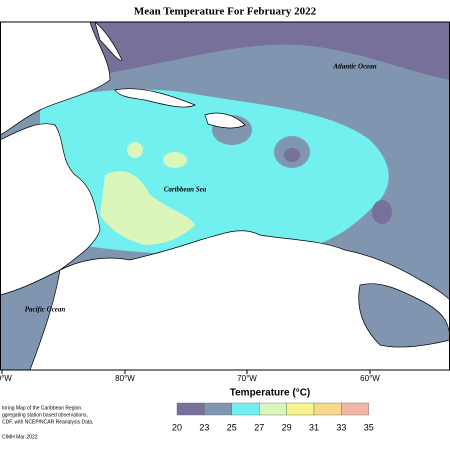 The height and width of the screenshot is (455, 450). I want to click on legend-tick-label: 33, so click(341, 427).